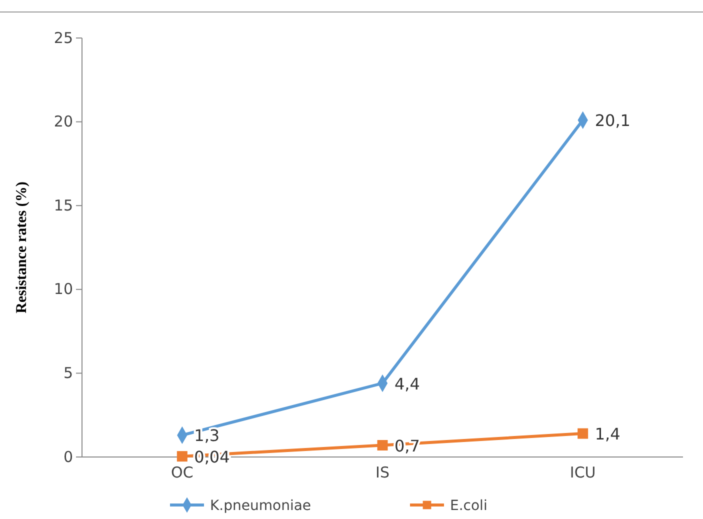  Describe the element at coordinates (407, 384) in the screenshot. I see `data-label: 4,4` at that location.